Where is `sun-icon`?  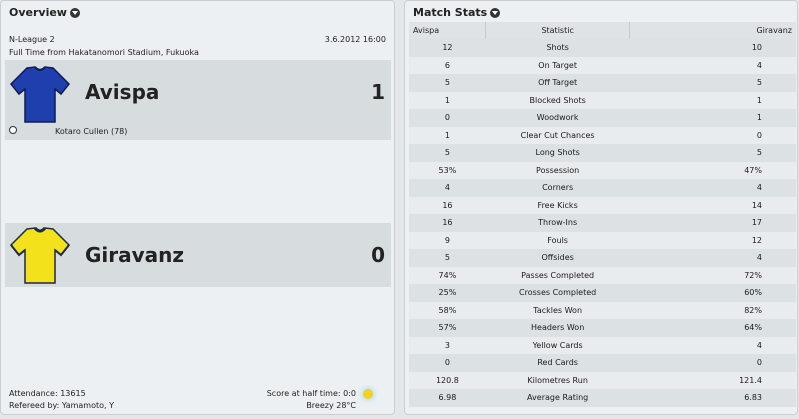 sun-icon is located at coordinates (368, 394).